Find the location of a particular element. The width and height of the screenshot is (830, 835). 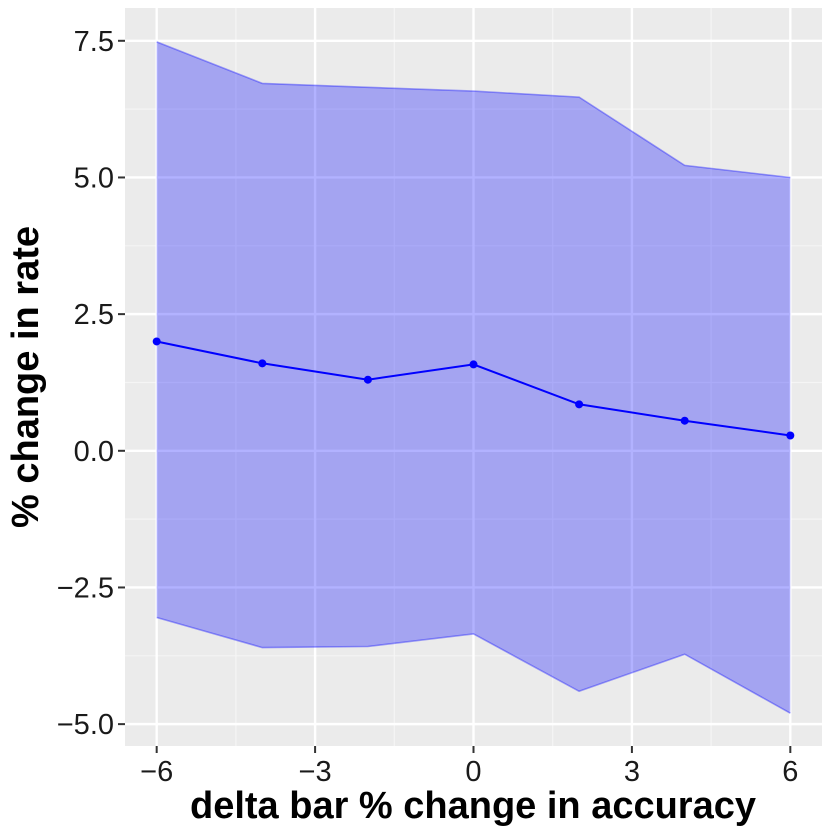

y-tick-label: 2.5 is located at coordinates (94, 315).